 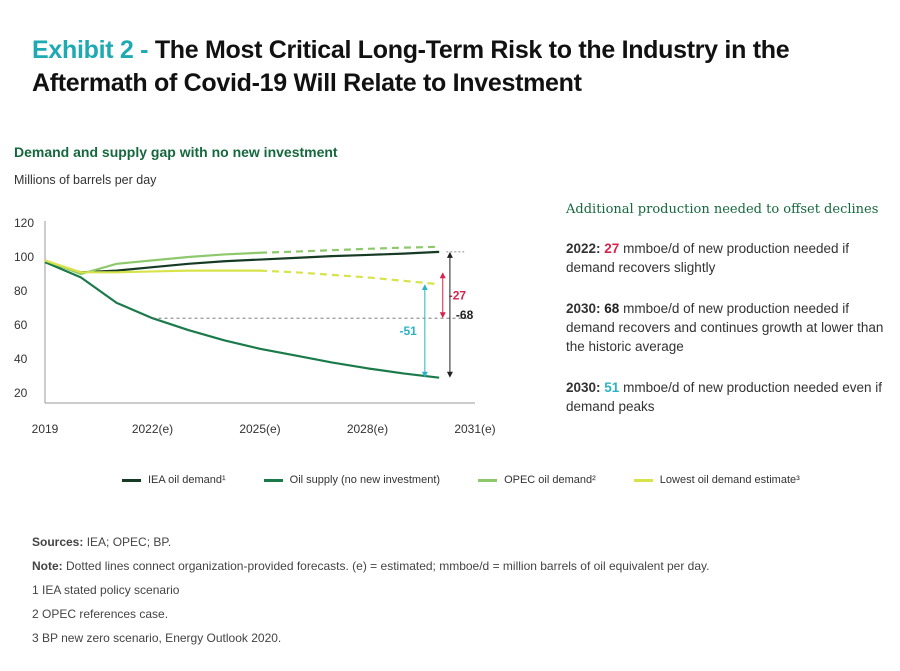 What do you see at coordinates (106, 590) in the screenshot?
I see `footnote: 1 IEA stated policy scenario` at bounding box center [106, 590].